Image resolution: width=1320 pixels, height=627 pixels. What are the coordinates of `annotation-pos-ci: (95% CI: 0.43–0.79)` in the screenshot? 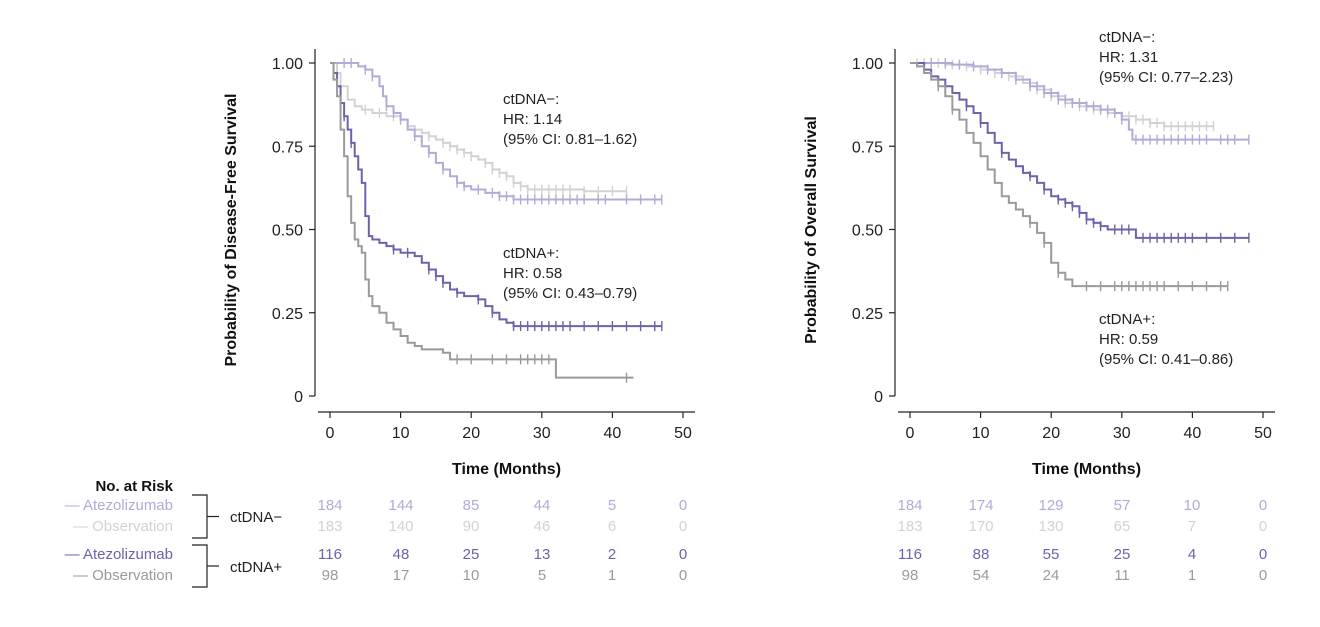 It's located at (570, 293).